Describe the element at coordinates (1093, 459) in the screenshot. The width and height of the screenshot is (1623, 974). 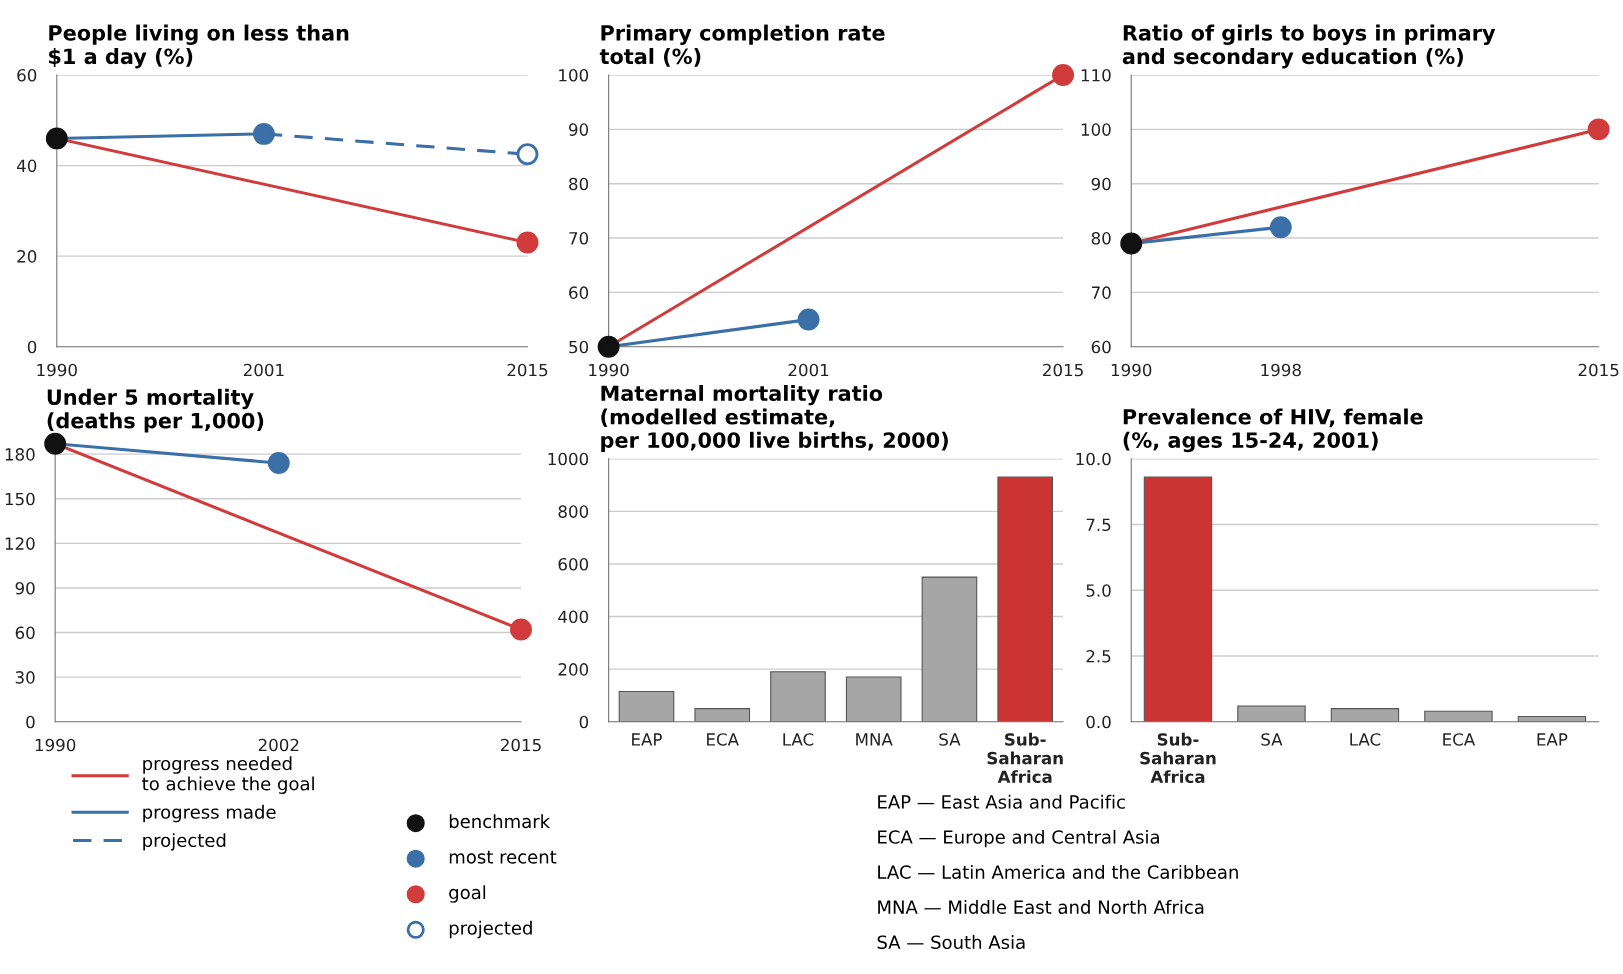
I see `y-tick-label: 10.0` at that location.